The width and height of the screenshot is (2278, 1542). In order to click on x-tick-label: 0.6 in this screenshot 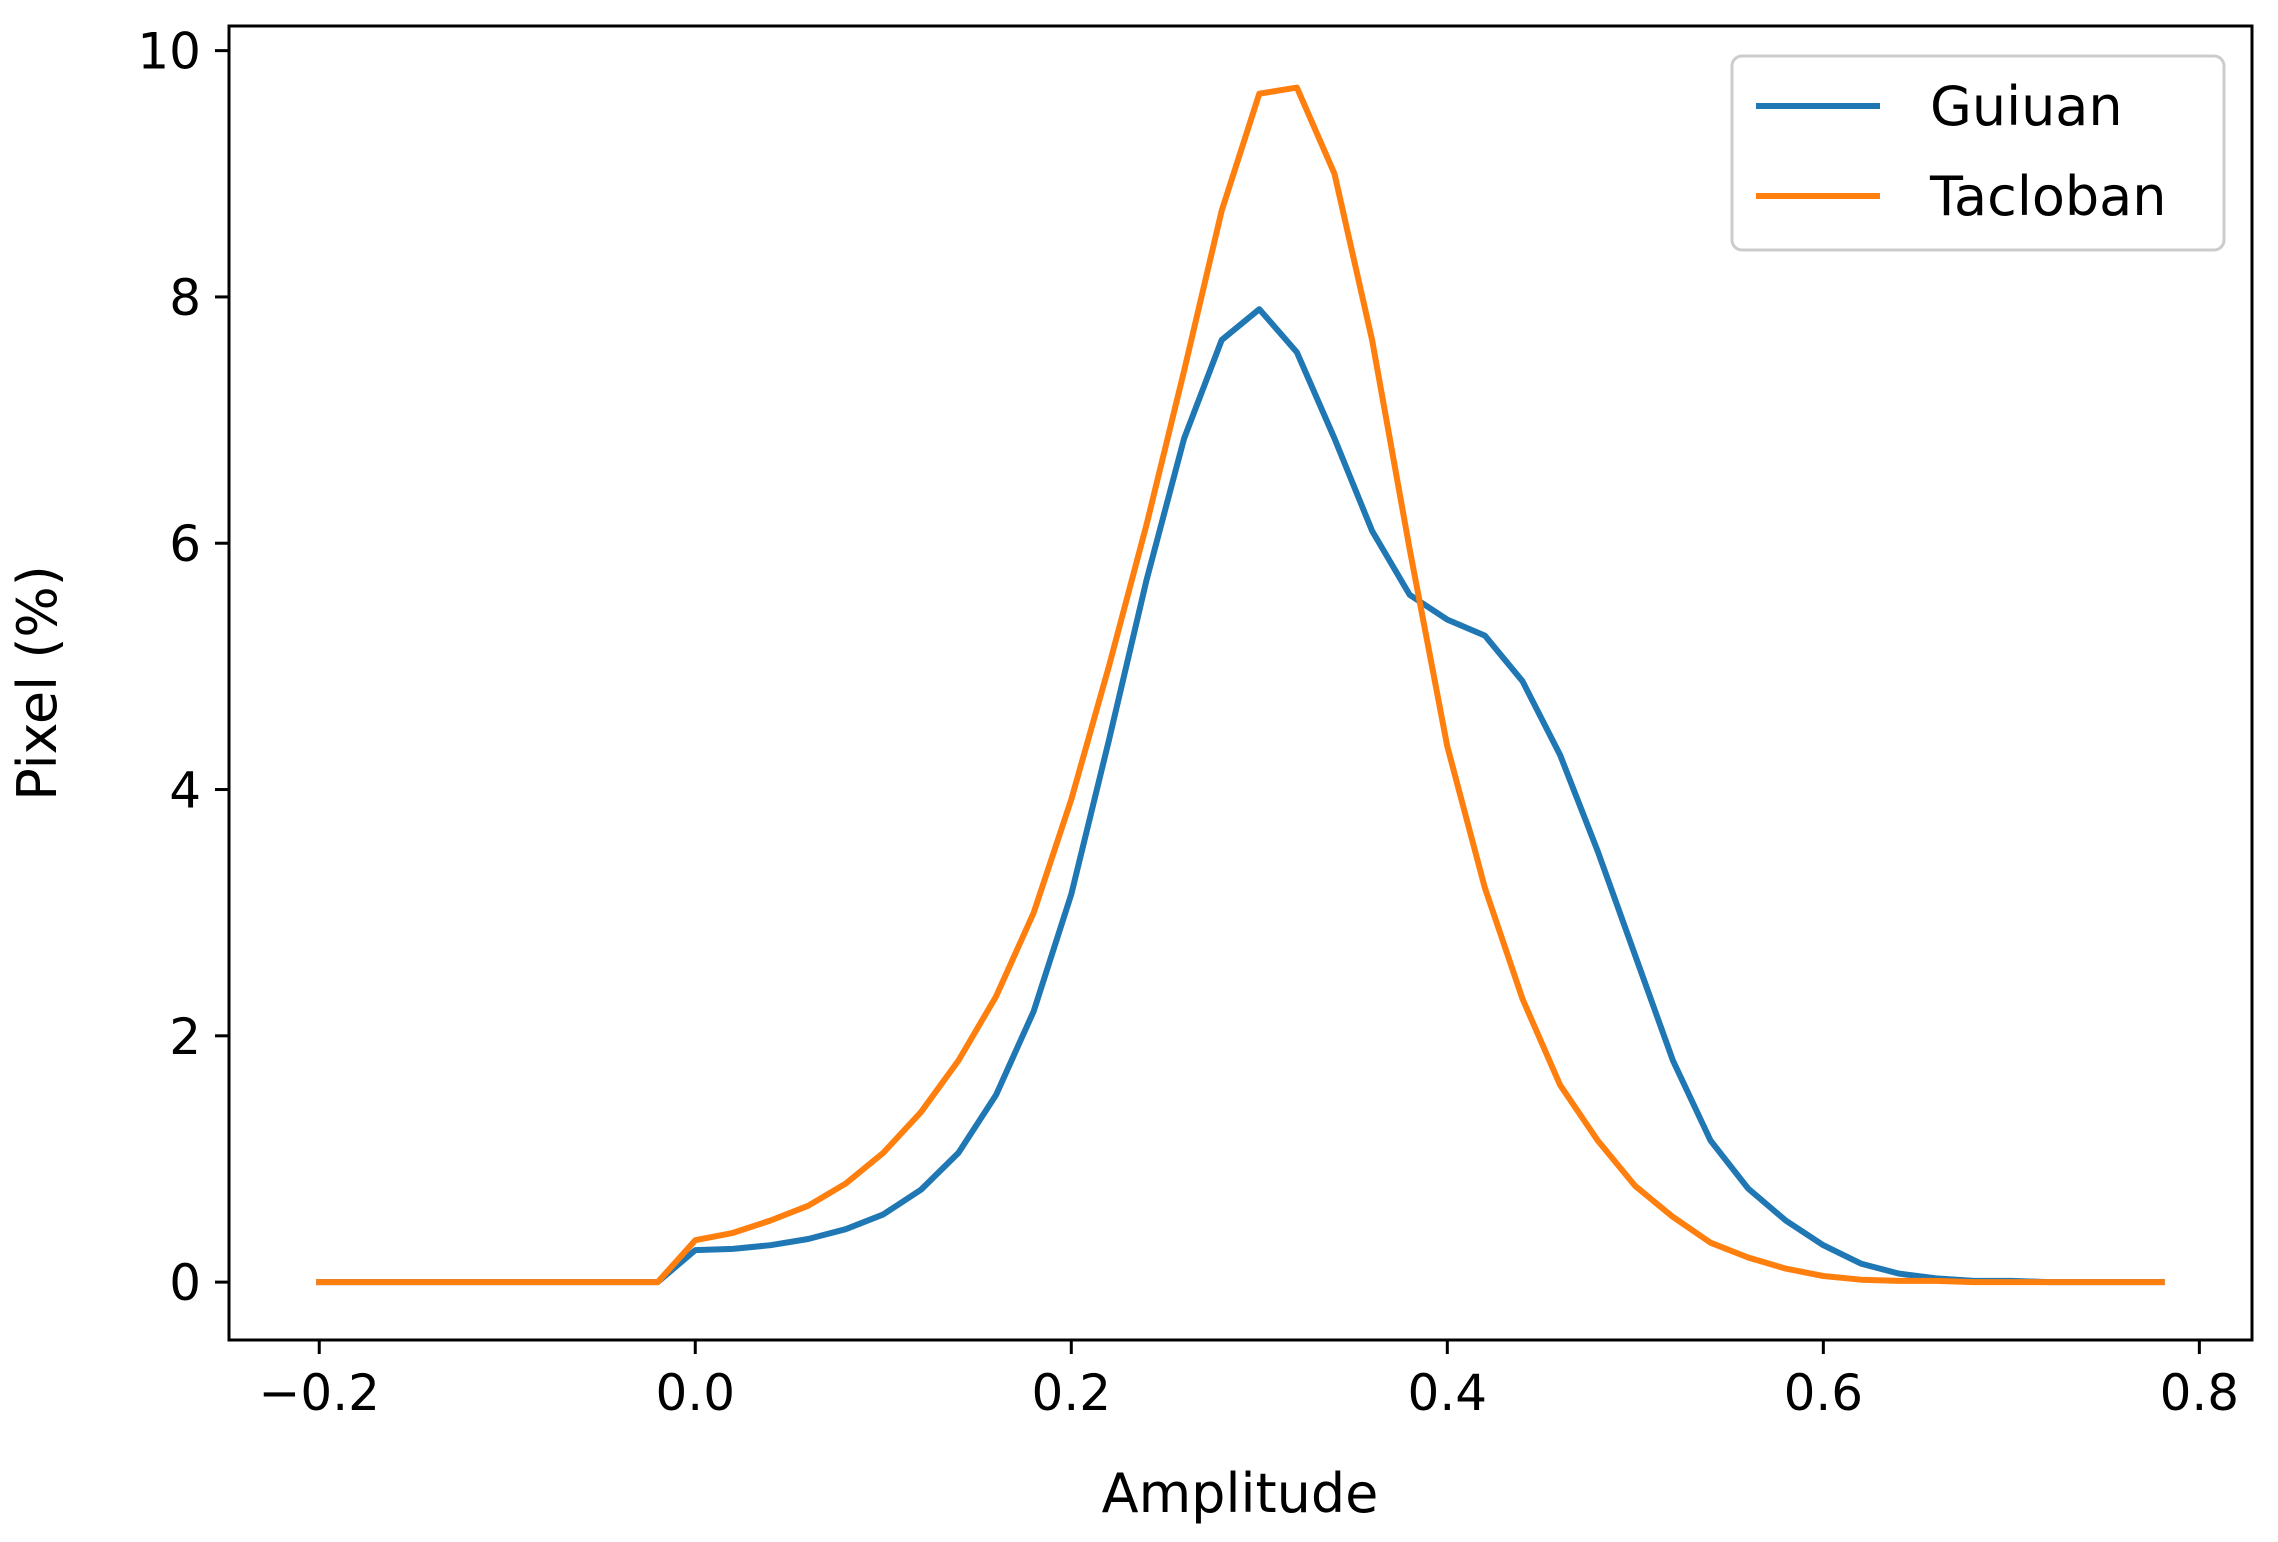, I will do `click(1824, 1393)`.